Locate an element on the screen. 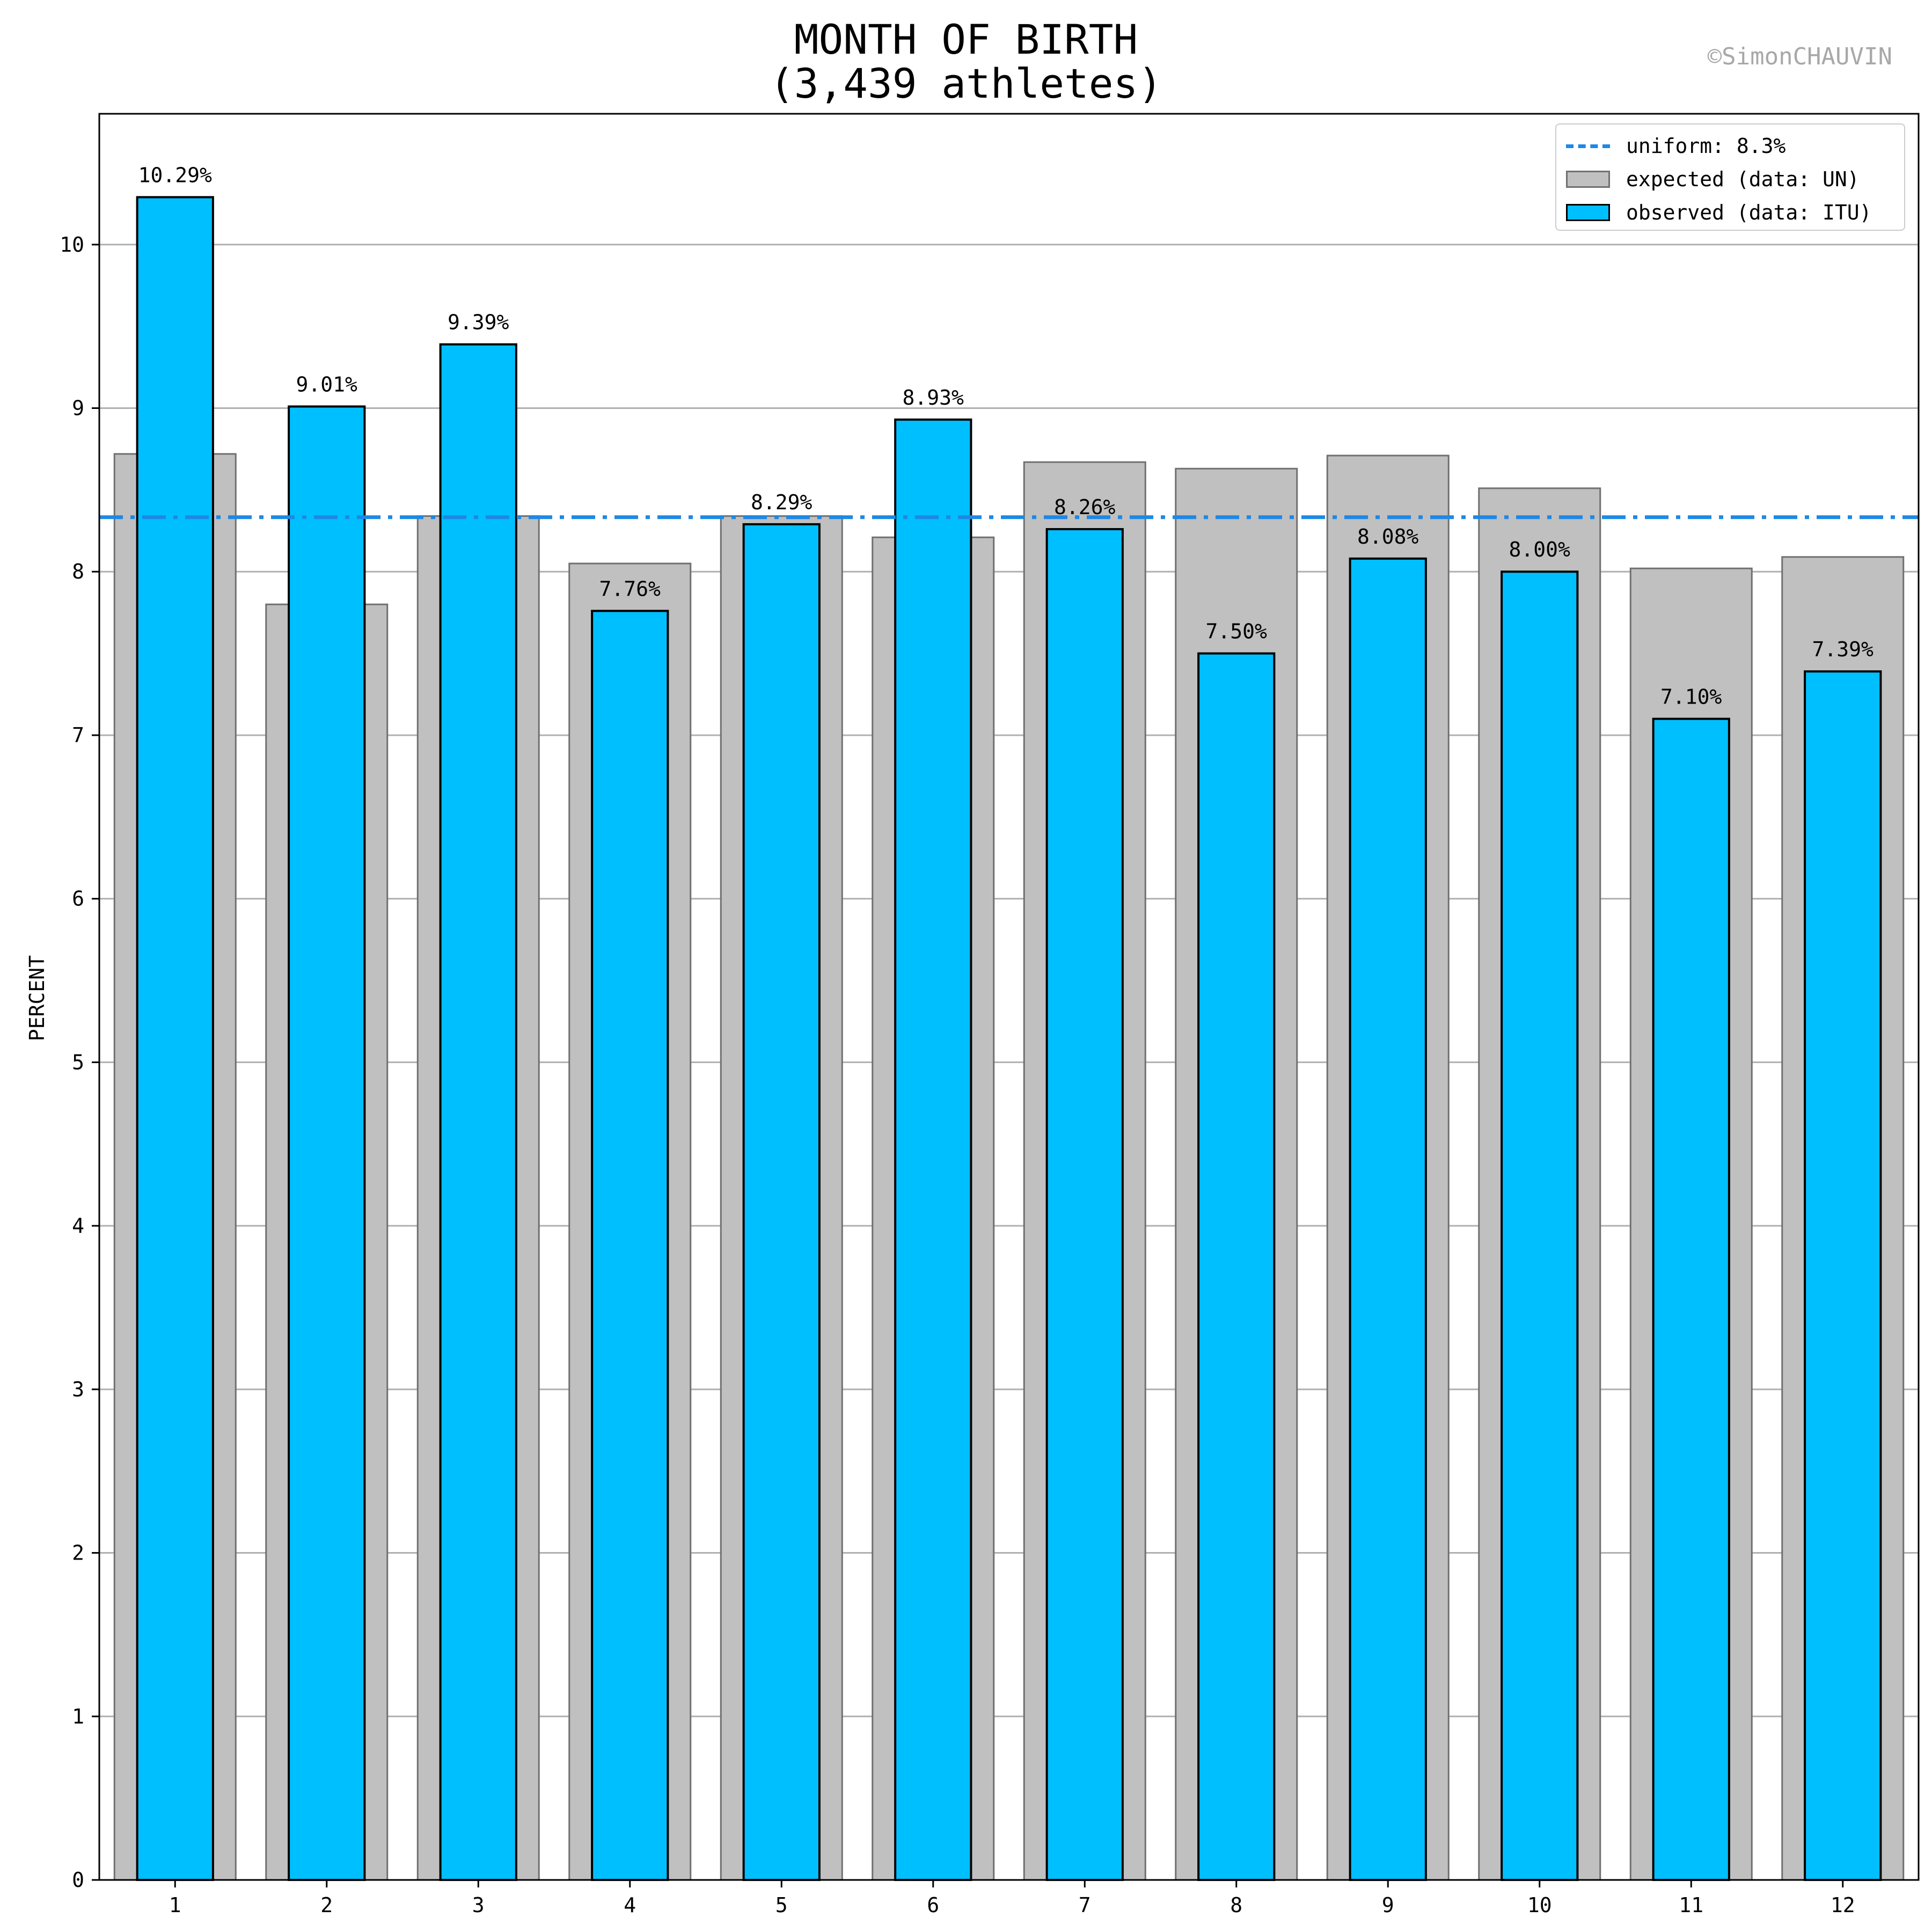 The height and width of the screenshot is (1932, 1932). y-tick-label: 7 is located at coordinates (78, 735).